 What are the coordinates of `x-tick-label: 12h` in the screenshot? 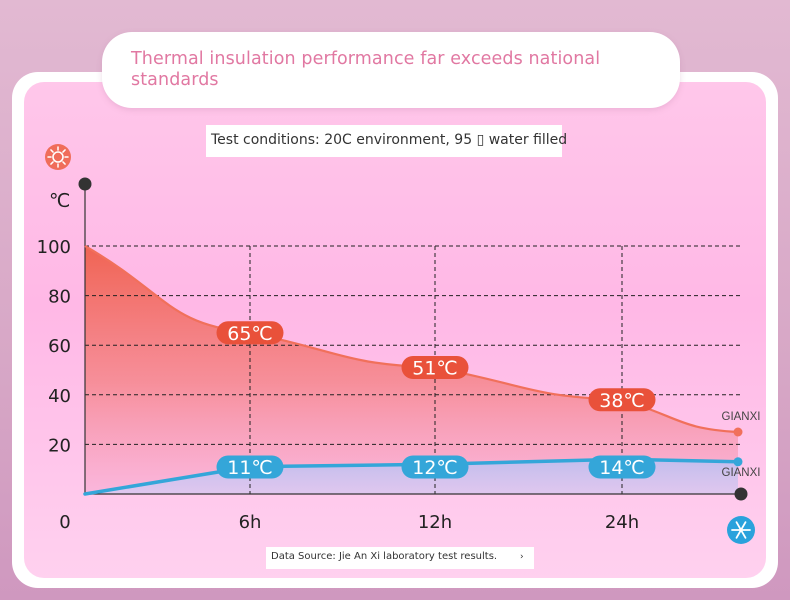 It's located at (435, 522).